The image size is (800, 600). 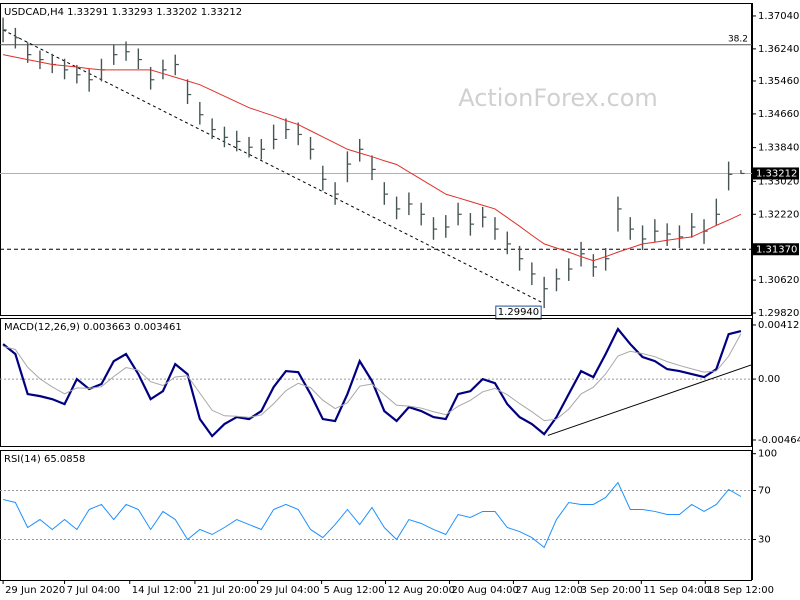 What do you see at coordinates (769, 379) in the screenshot?
I see `y-tick-label: 0.00` at bounding box center [769, 379].